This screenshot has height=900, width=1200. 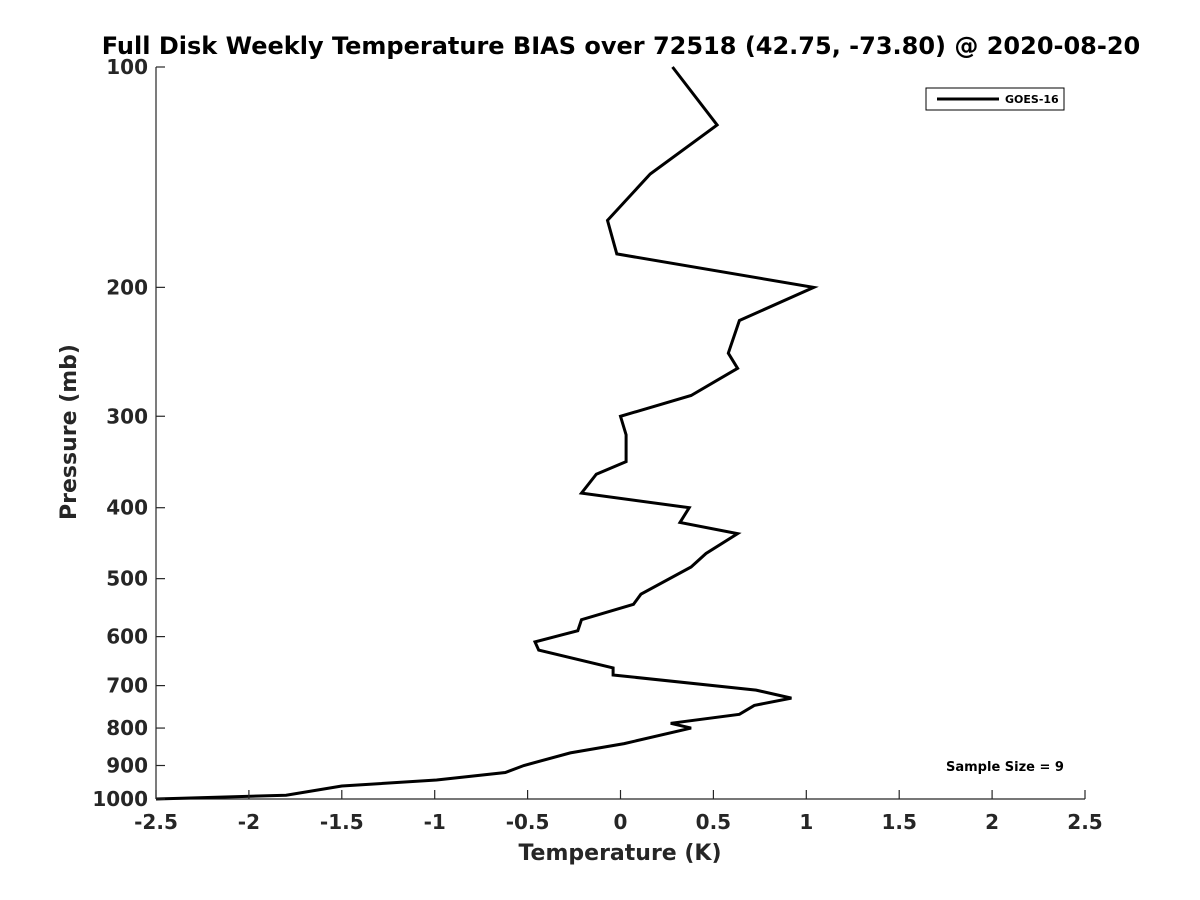 What do you see at coordinates (806, 822) in the screenshot?
I see `x-tick-label: 1` at bounding box center [806, 822].